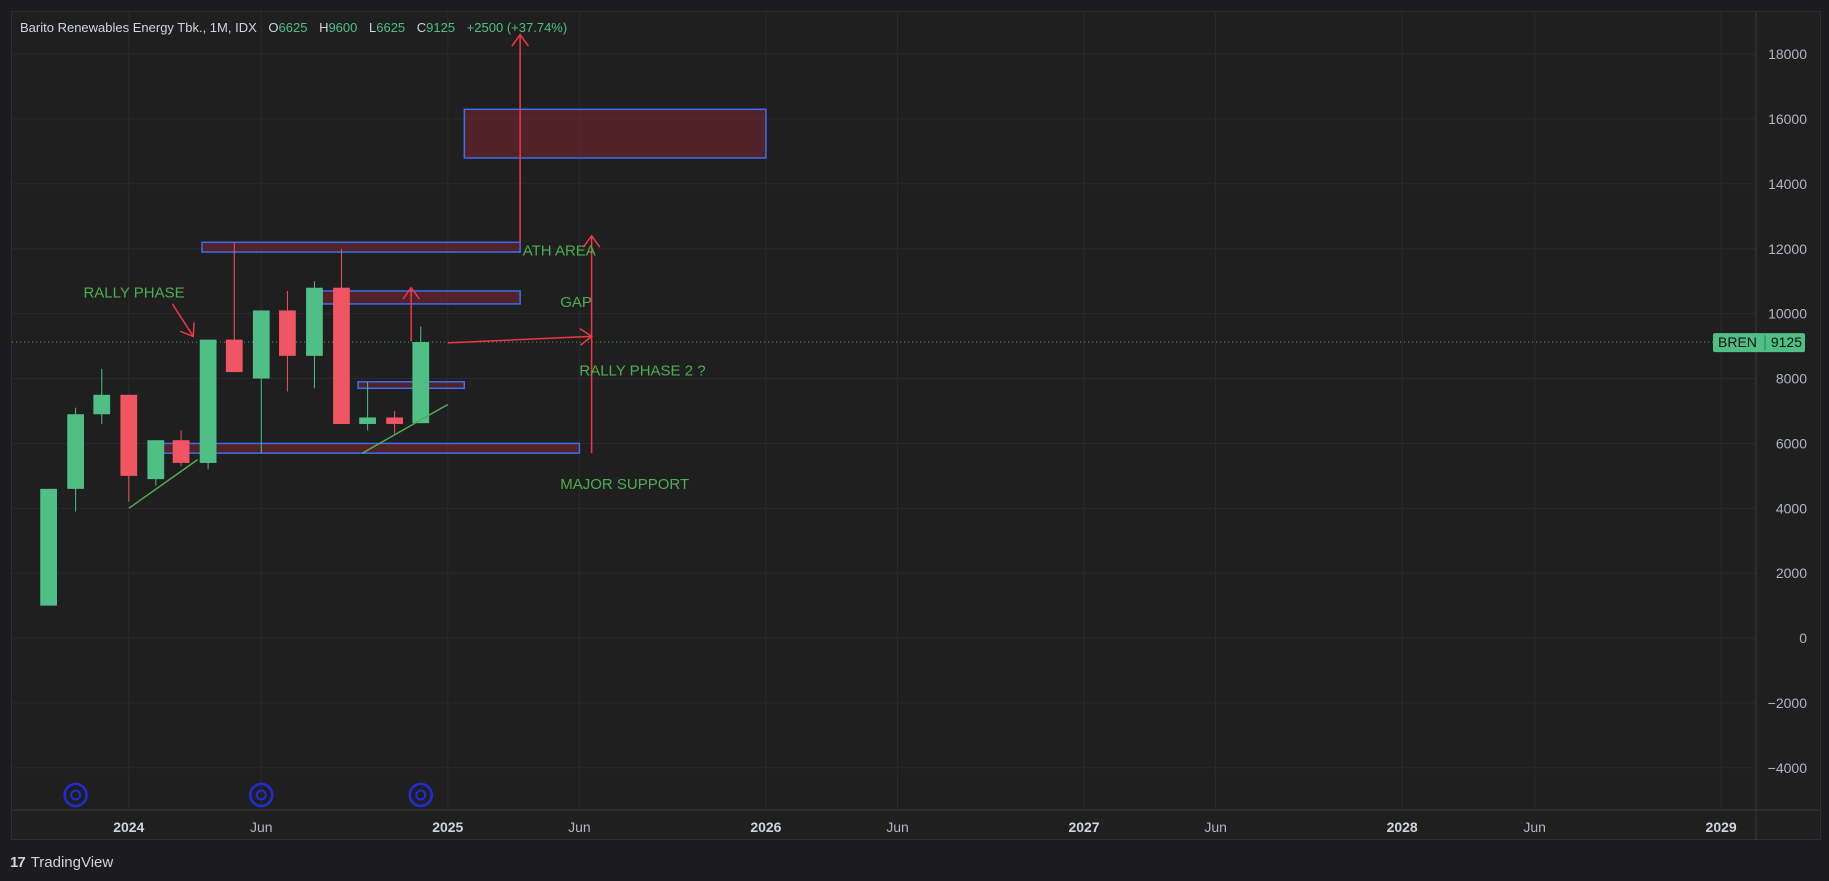 The image size is (1829, 881). Describe the element at coordinates (576, 302) in the screenshot. I see `annotation-label: GAP` at that location.